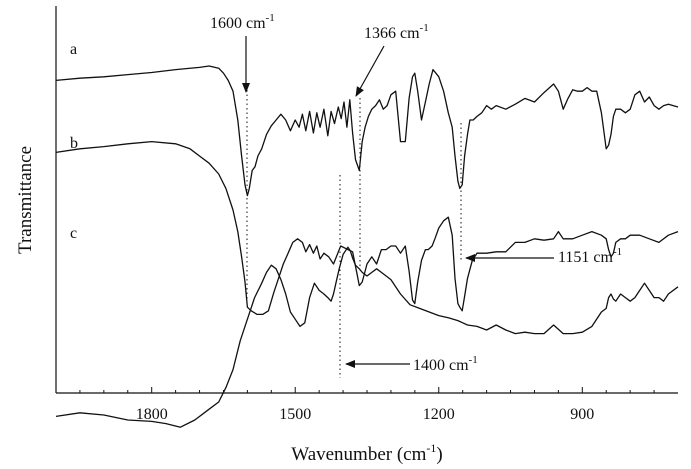  I want to click on annotation-1600-label: 1600 cm-1, so click(242, 22).